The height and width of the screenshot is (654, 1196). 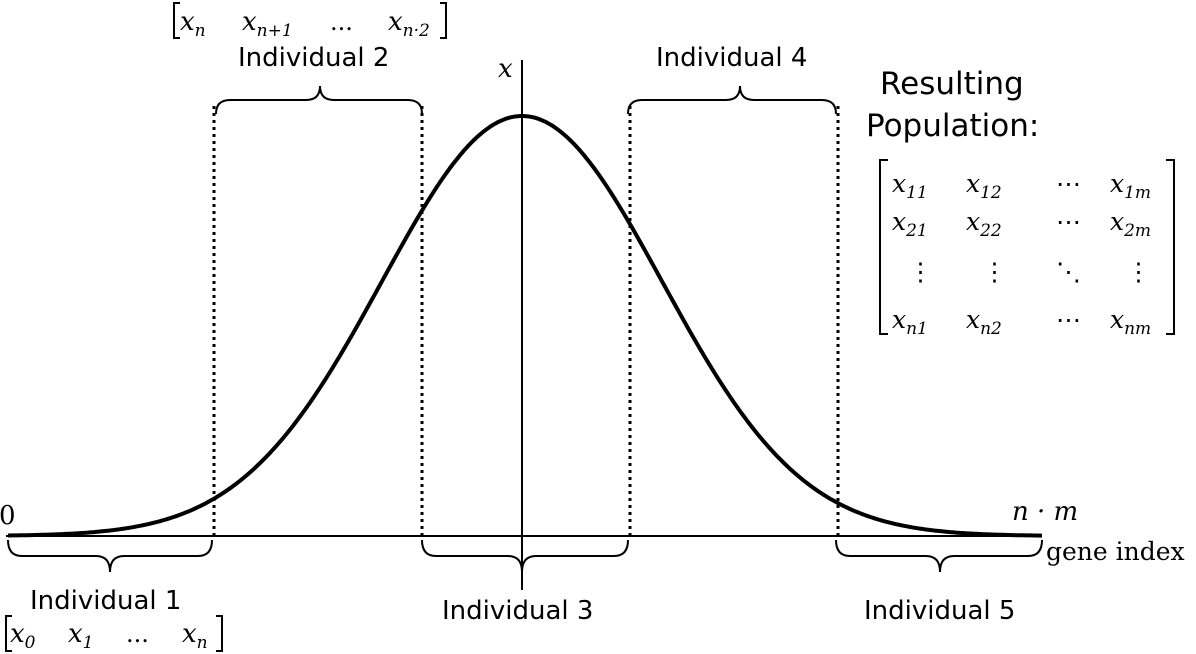 I want to click on matrix-cell: x21, so click(x=910, y=224).